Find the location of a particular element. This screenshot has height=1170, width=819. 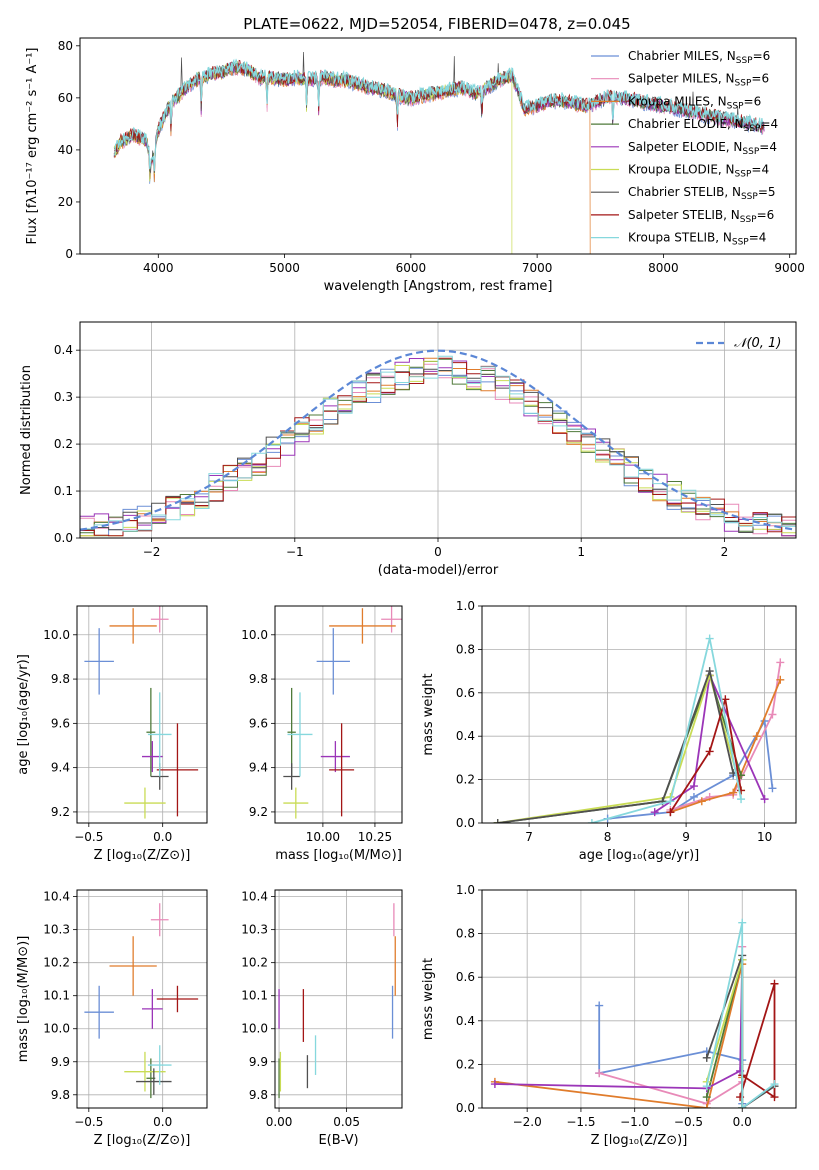

y-tick-label: 20 is located at coordinates (65, 202).